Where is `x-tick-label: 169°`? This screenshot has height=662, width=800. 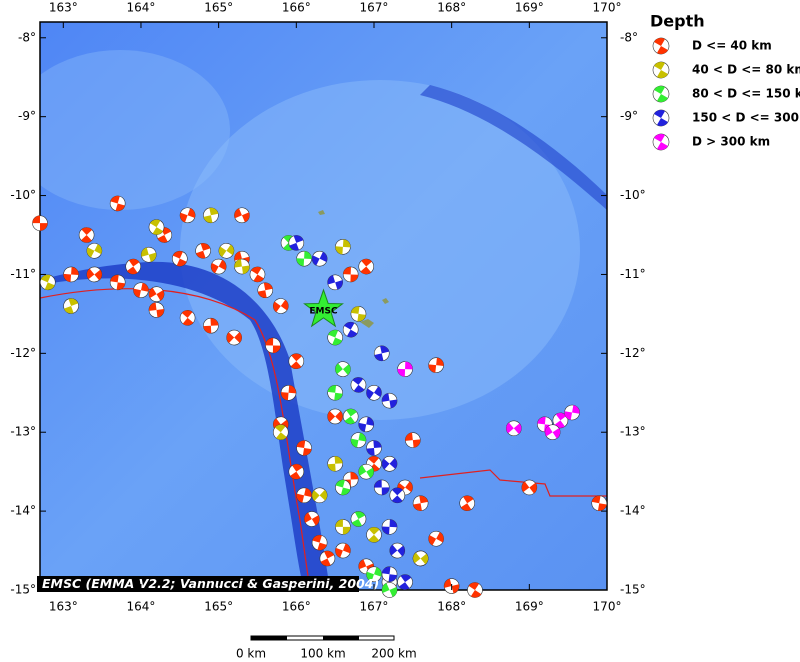 x-tick-label: 169° is located at coordinates (529, 8).